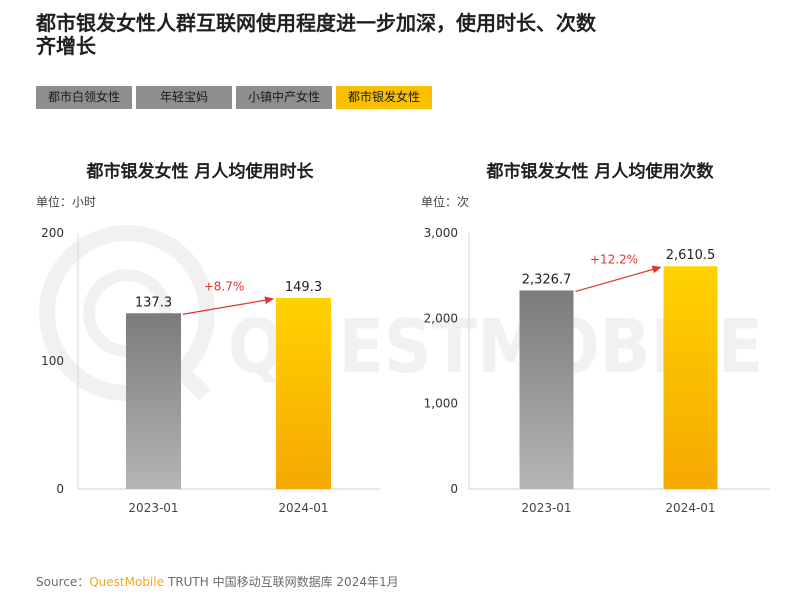 Image resolution: width=800 pixels, height=603 pixels. What do you see at coordinates (303, 287) in the screenshot?
I see `value-label: 149.3` at bounding box center [303, 287].